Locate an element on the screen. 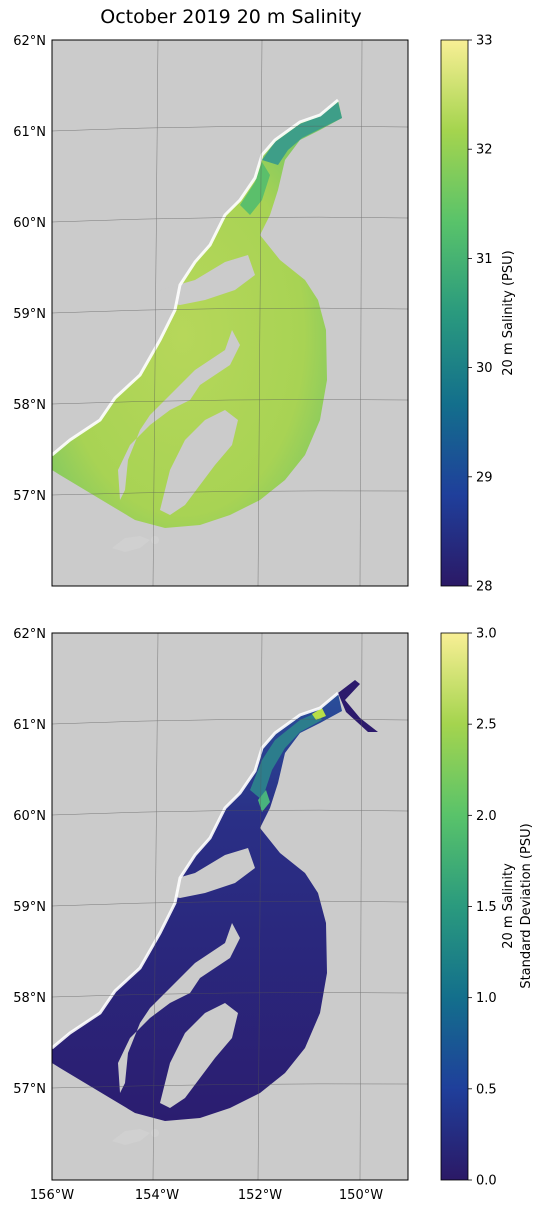 The image size is (546, 1211). colorbar-tick-label: 3.0 is located at coordinates (486, 634).